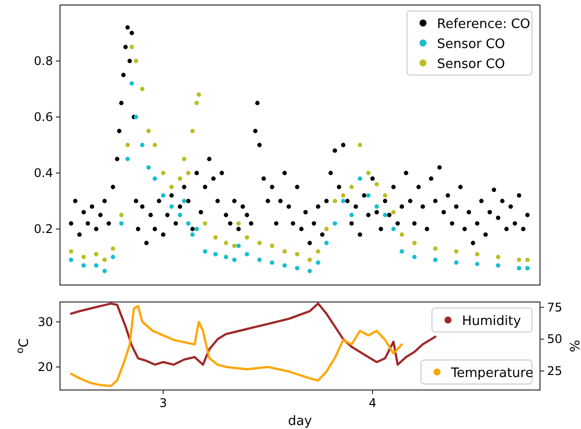 Image resolution: width=581 pixels, height=429 pixels. I want to click on y-tick-label: 30, so click(45, 321).